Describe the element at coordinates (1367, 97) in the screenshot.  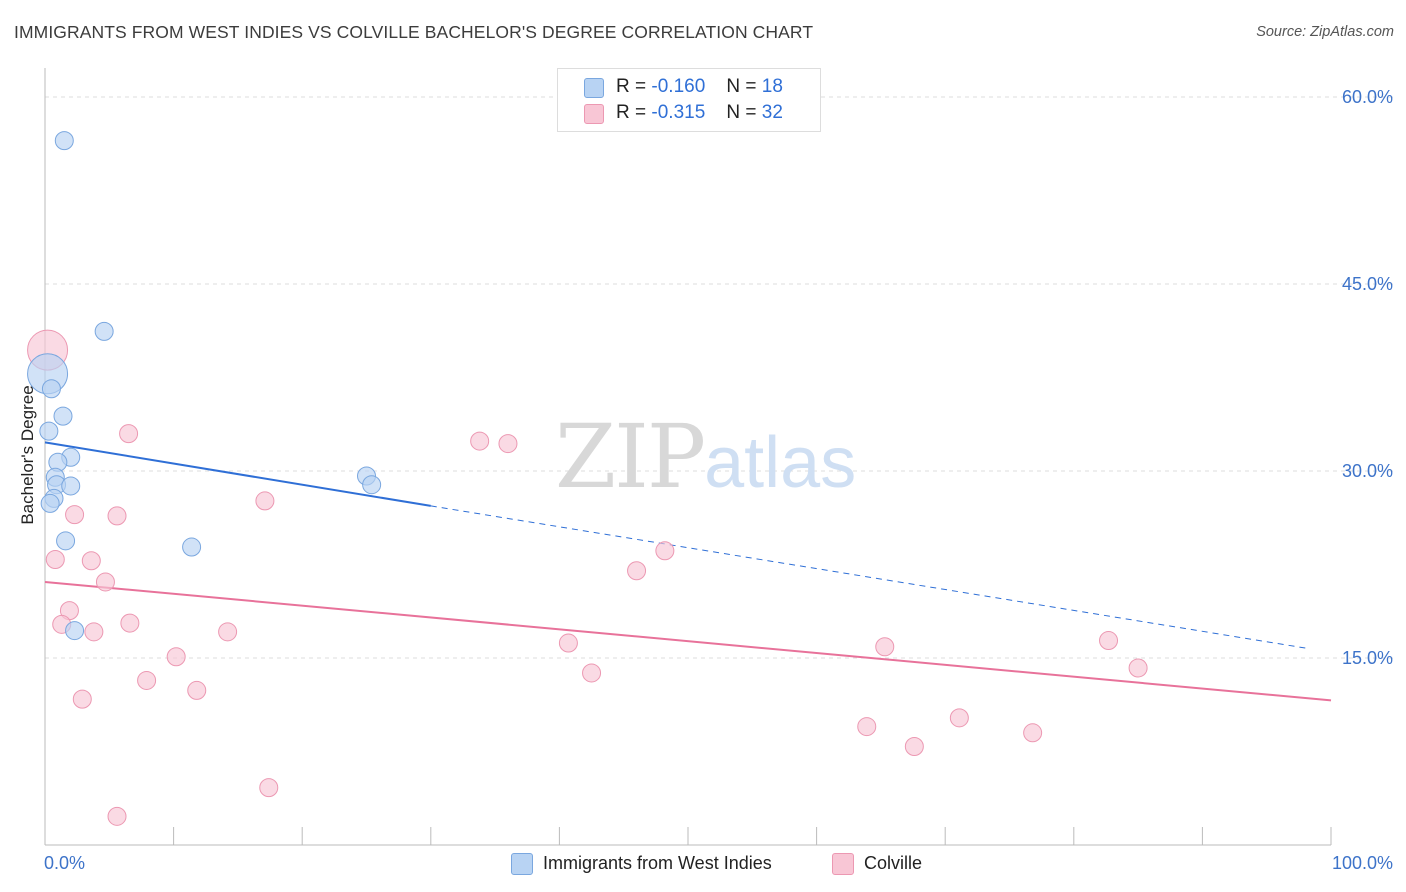
I see `y-tick-label: 60.0%` at that location.